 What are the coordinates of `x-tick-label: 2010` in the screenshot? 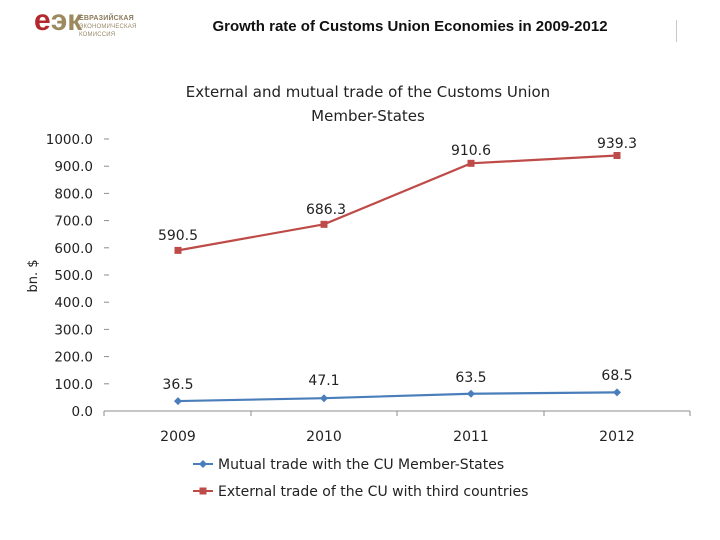 It's located at (324, 437).